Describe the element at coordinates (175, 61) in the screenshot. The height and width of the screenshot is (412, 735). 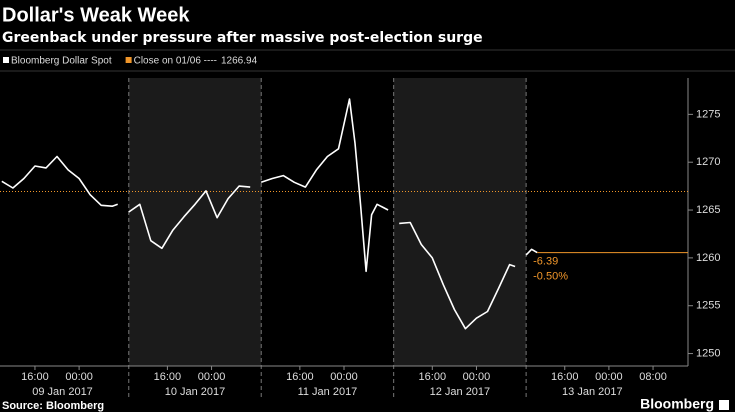
I see `legend-label: Close on 01/06 ----` at that location.